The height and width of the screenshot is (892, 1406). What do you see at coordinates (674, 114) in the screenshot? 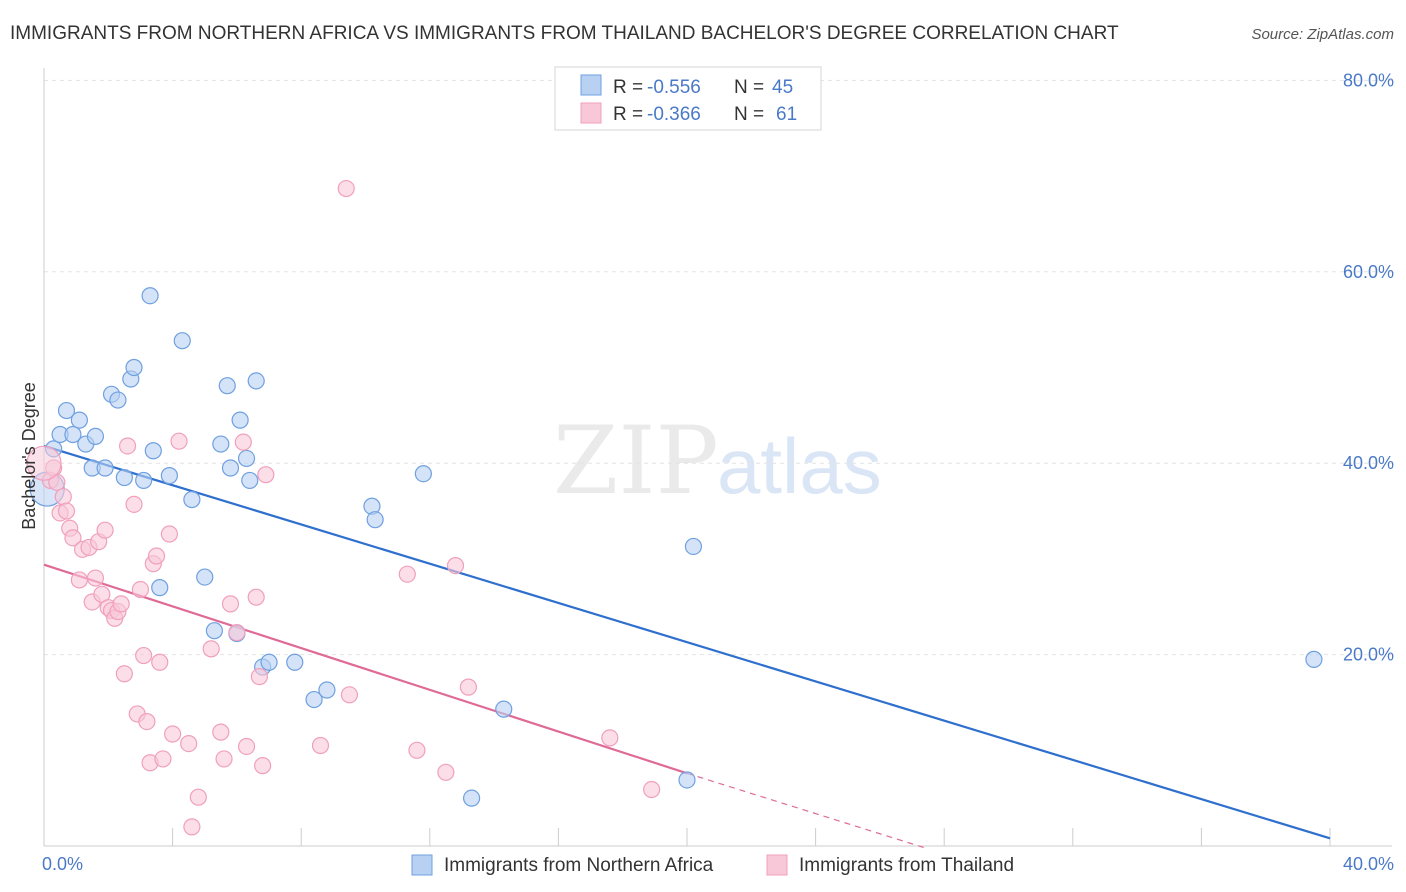
I see `legend-r-value-2: -0.366` at bounding box center [674, 114].